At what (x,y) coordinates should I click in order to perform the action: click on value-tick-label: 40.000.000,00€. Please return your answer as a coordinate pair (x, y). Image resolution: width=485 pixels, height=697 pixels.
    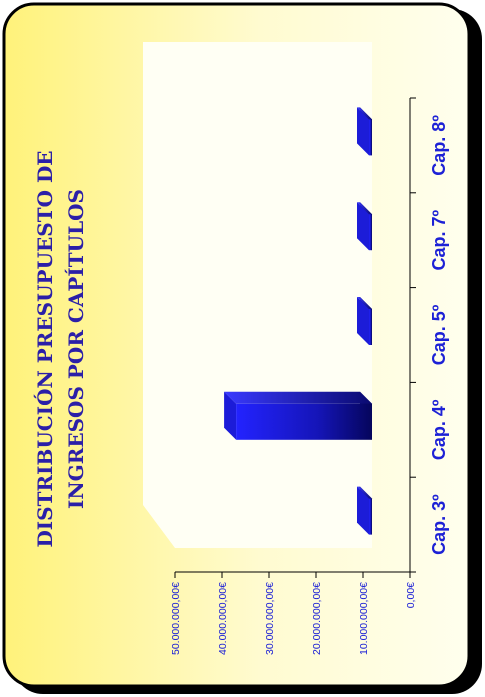
    Looking at the image, I should click on (223, 618).